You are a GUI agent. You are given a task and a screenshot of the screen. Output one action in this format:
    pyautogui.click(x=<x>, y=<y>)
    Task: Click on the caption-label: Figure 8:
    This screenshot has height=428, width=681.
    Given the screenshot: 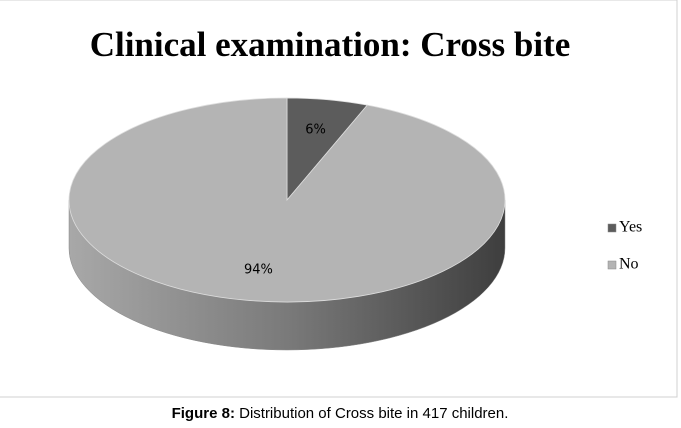 What is the action you would take?
    pyautogui.click(x=203, y=413)
    